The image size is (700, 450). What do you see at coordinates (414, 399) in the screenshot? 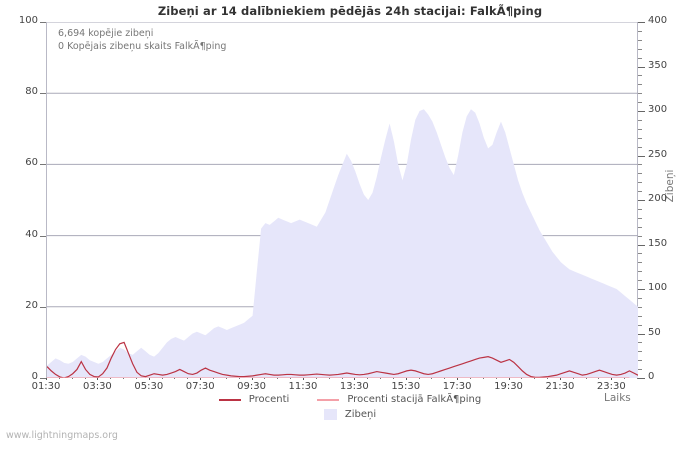
I see `legend-label-procenti-stacija: Procenti stacijā FalkÃ¶ping` at bounding box center [414, 399].